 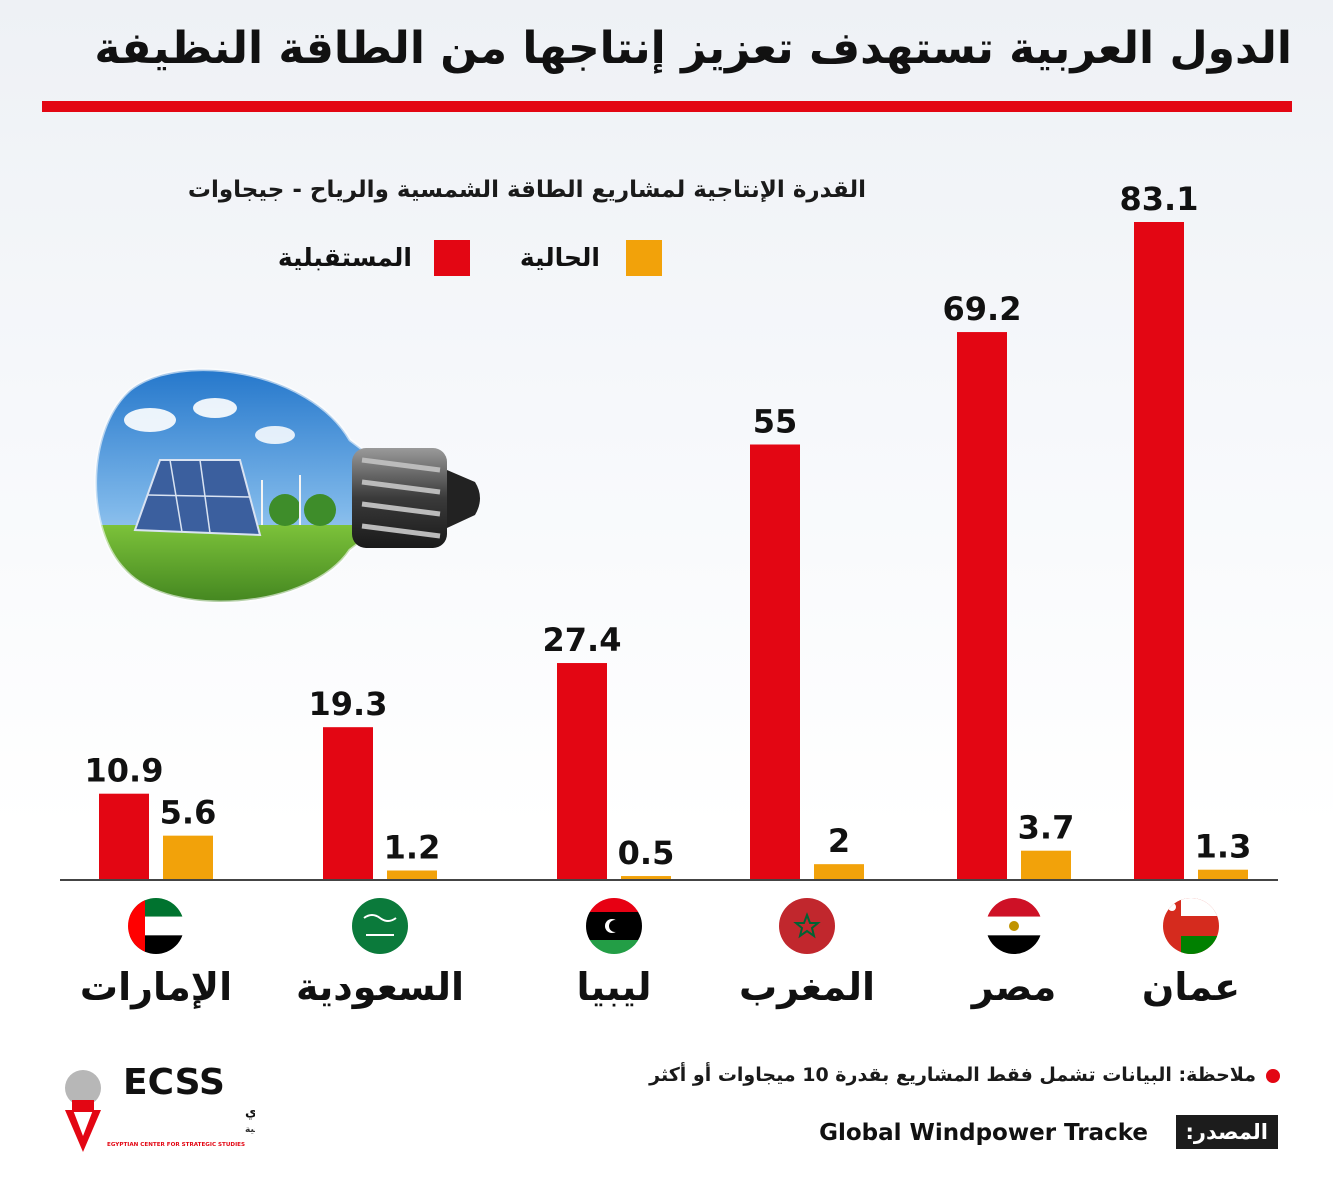 What do you see at coordinates (287, 486) in the screenshot?
I see `lightbulb-illustration` at bounding box center [287, 486].